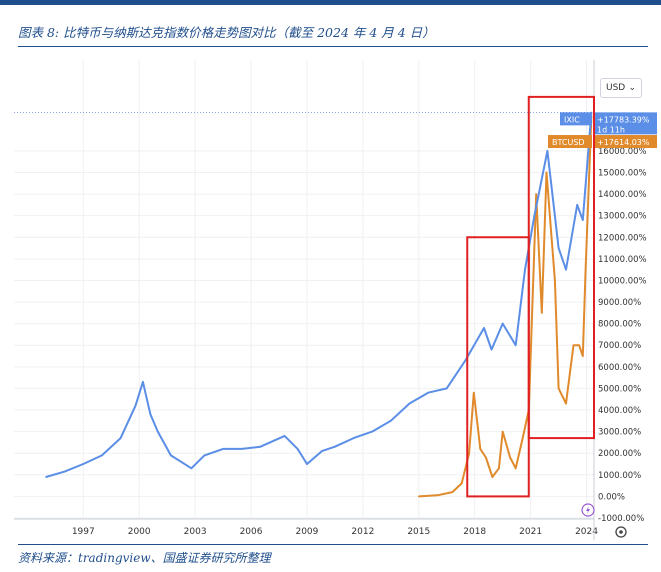  I want to click on y-tick-label: -1000.00%, so click(621, 519).